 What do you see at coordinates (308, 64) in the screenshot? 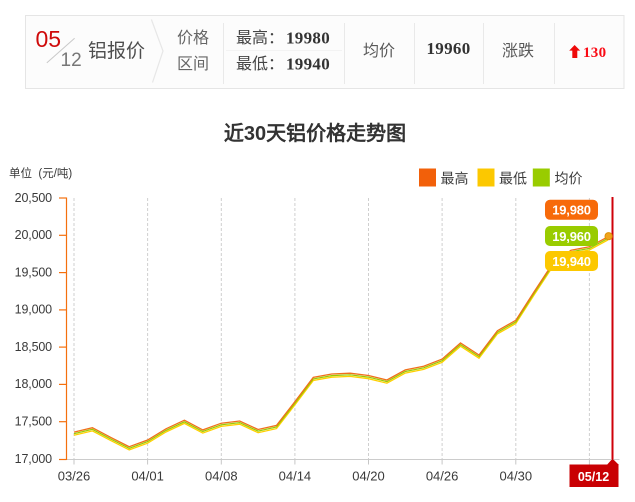
I see `svg-text: 19940` at bounding box center [308, 64].